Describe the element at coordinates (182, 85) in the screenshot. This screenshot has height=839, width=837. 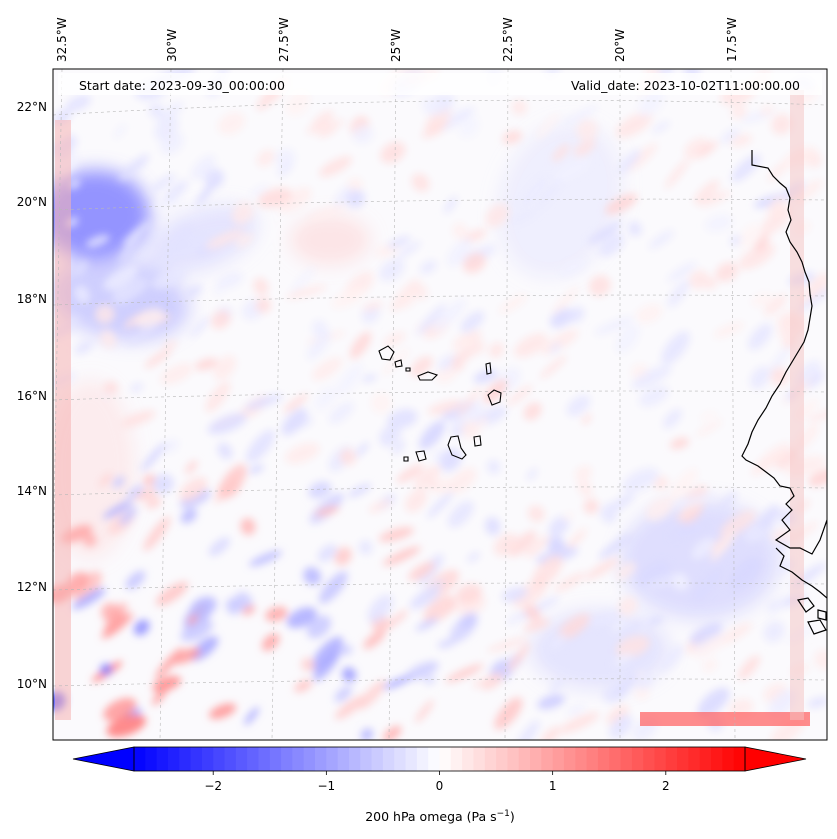
I see `start-date-label: Start date: 2023-09-30_00:00:00` at that location.